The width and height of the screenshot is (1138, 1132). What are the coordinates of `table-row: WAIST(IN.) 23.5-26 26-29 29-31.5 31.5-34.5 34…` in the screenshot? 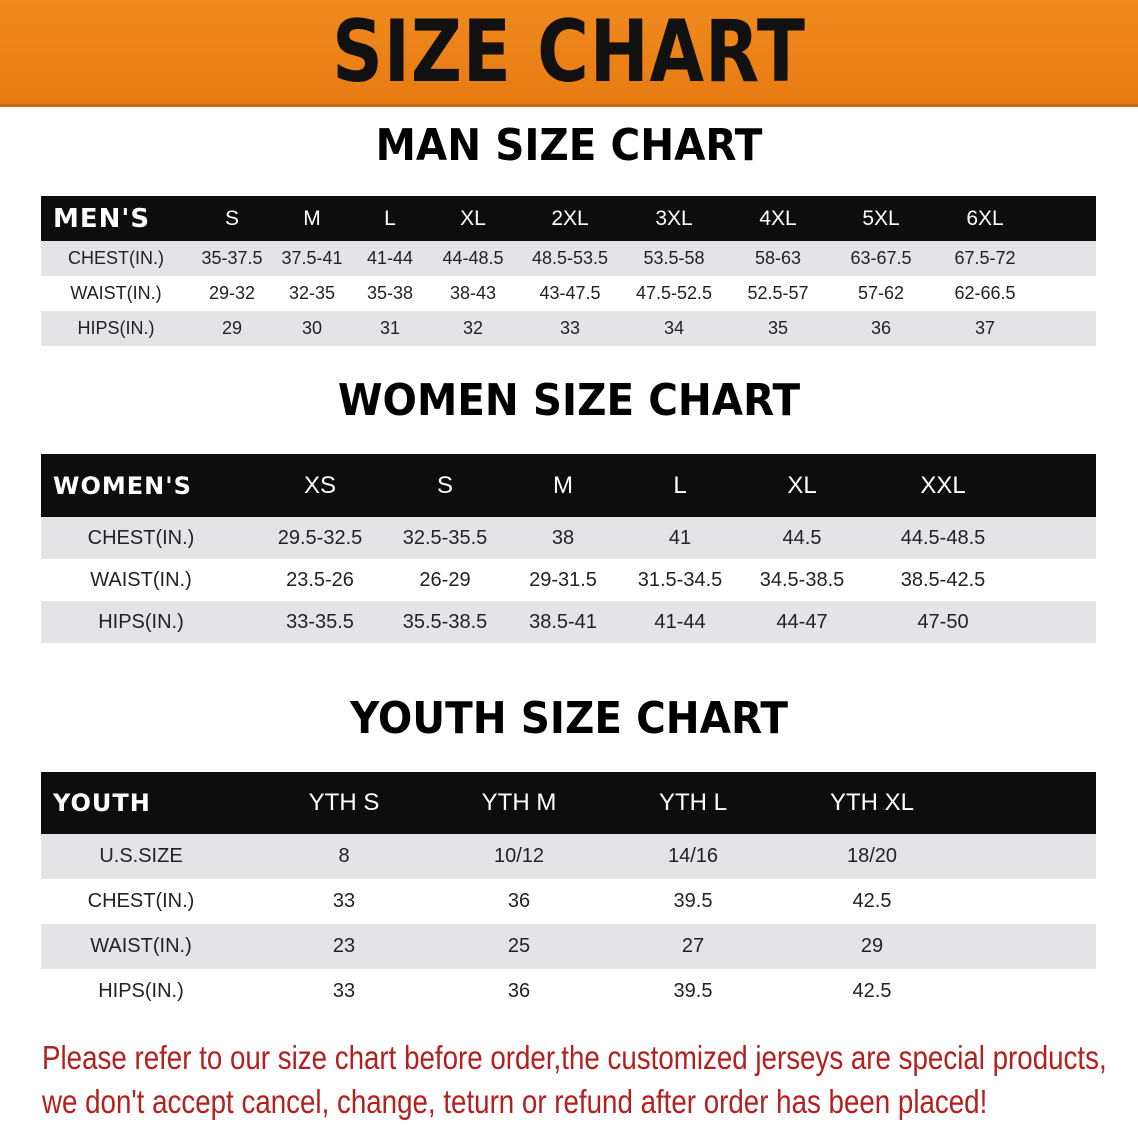 It's located at (568, 580).